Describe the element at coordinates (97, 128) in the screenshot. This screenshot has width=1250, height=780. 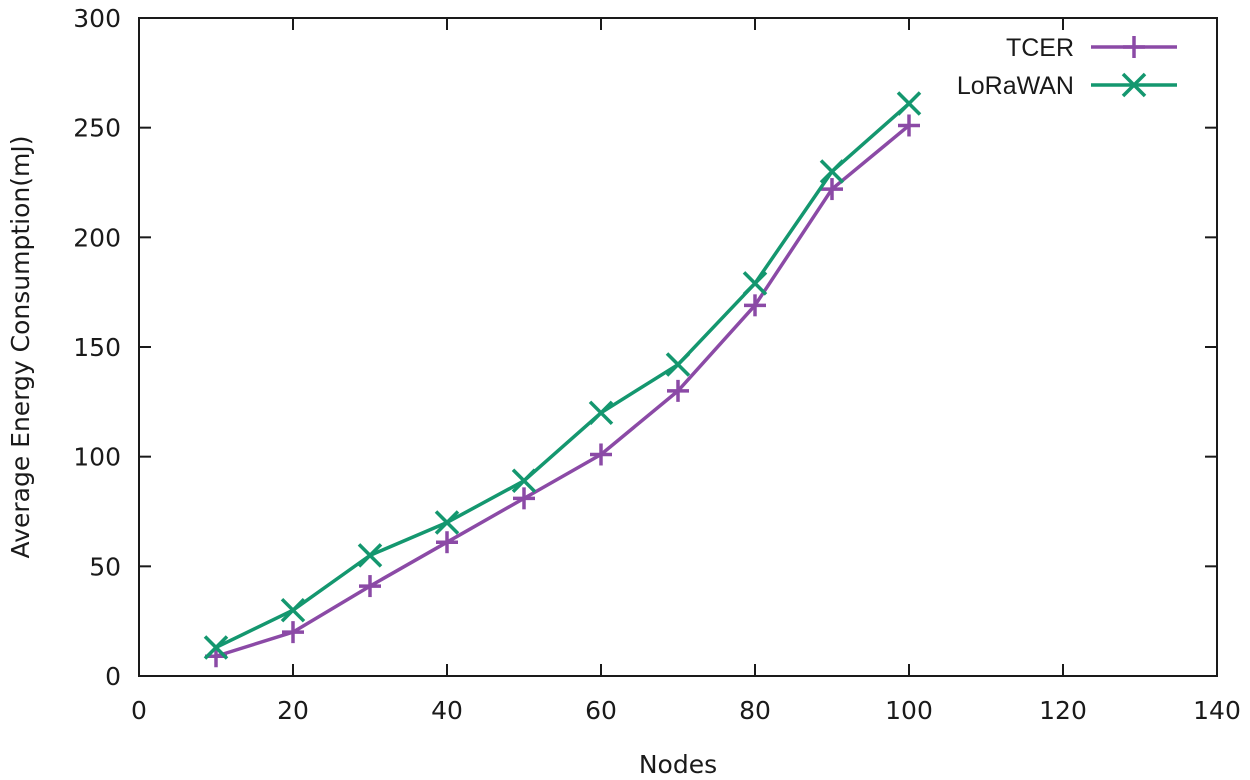
I see `y-tick-label: 250` at that location.